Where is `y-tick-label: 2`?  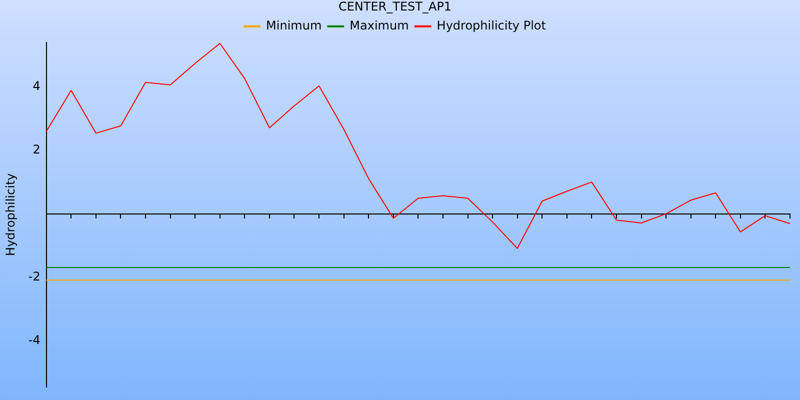
y-tick-label: 2 is located at coordinates (36, 149).